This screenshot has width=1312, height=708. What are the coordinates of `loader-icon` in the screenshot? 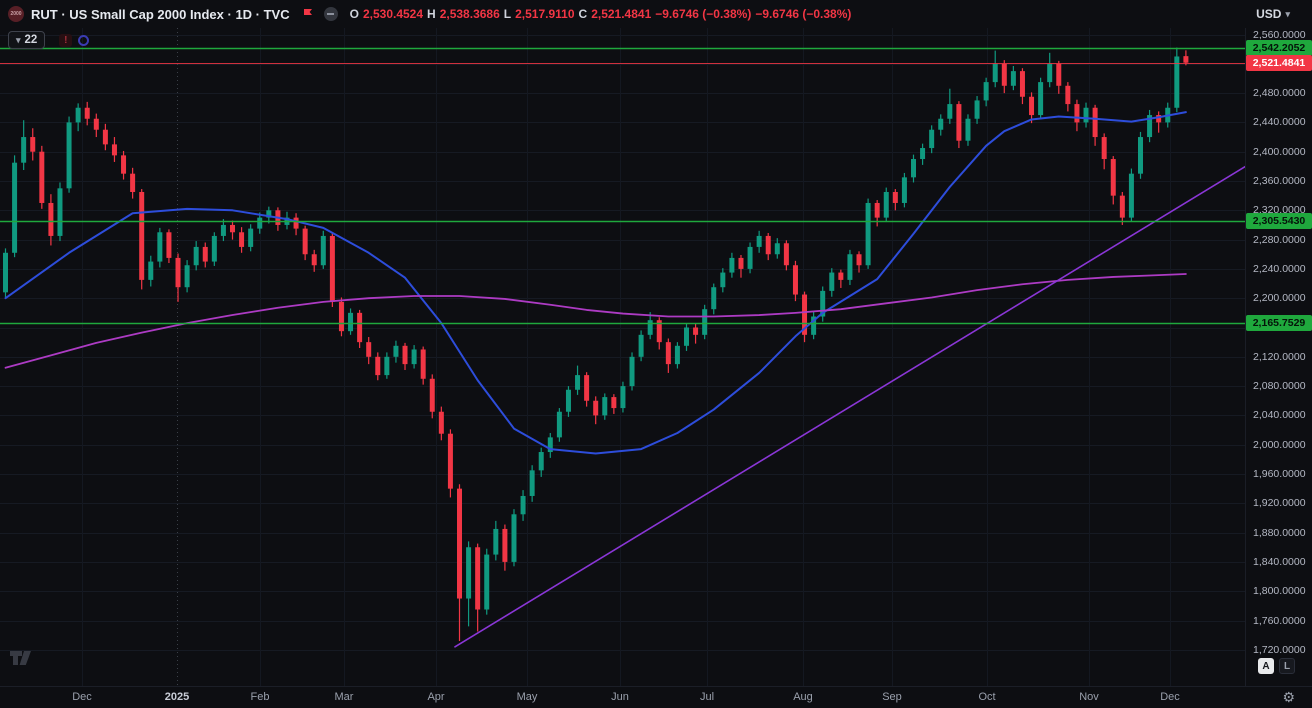 It's located at (84, 40).